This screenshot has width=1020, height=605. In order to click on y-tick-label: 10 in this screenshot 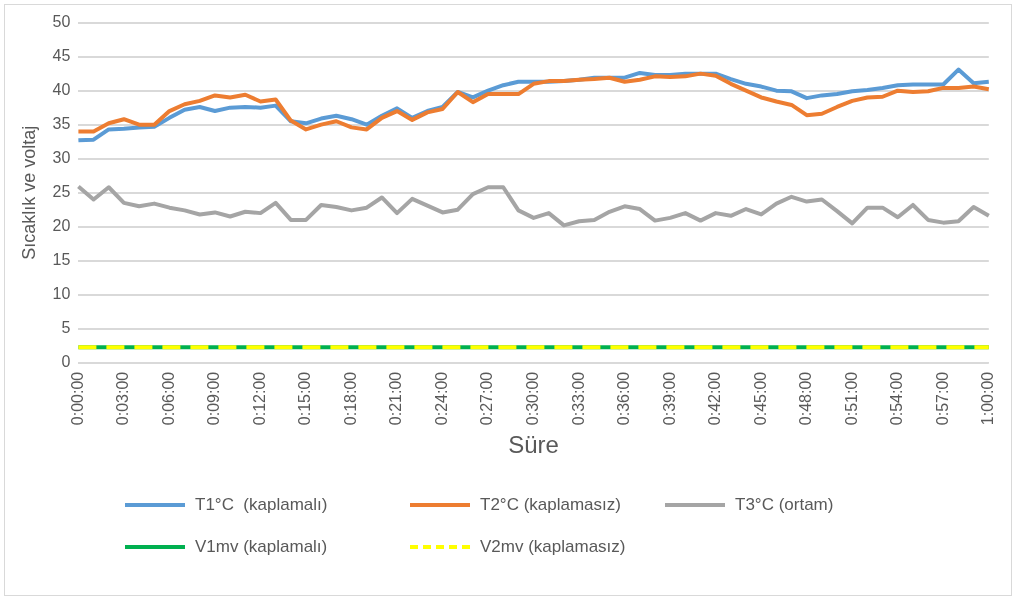, I will do `click(61, 294)`.